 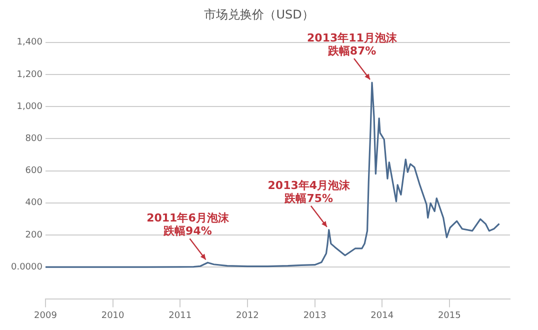 What do you see at coordinates (34, 171) in the screenshot?
I see `y-tick-label: 600` at bounding box center [34, 171].